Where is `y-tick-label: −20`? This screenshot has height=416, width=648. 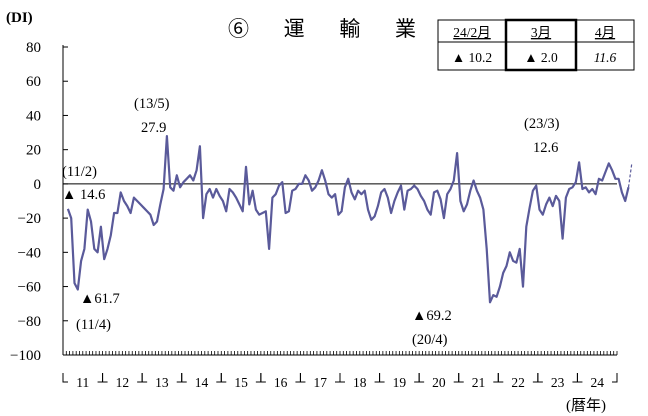
y-tick-label: −20 is located at coordinates (29, 219).